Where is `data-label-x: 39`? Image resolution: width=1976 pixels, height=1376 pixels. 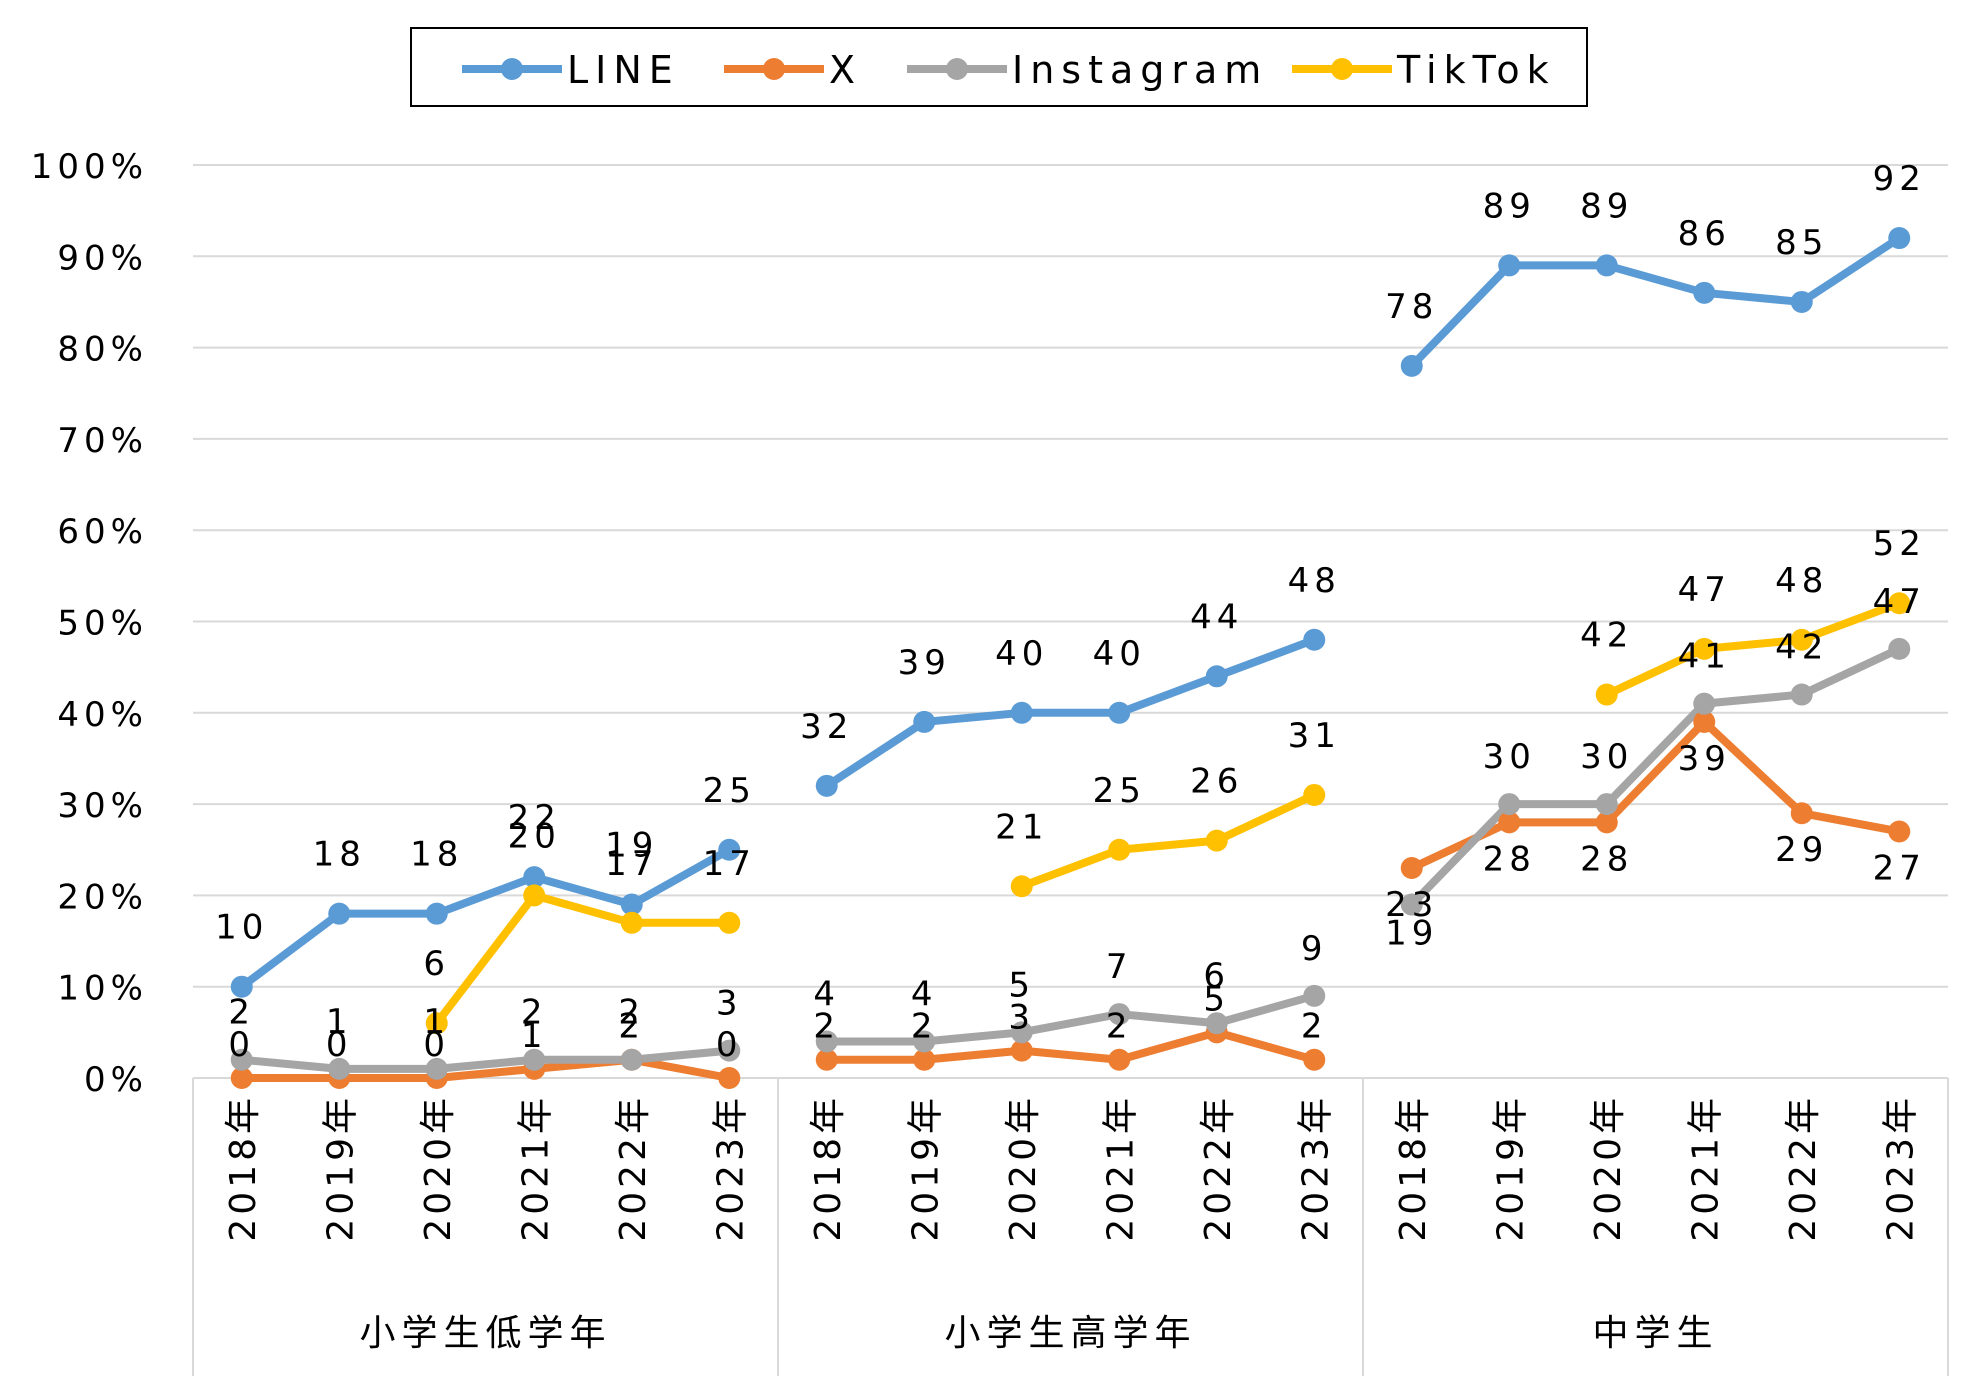
data-label-x: 39 is located at coordinates (1704, 759).